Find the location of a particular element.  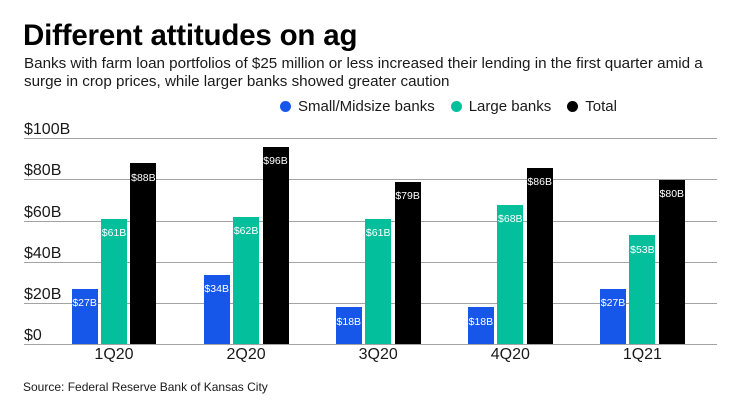

bar-3Q20-series-2: $61B is located at coordinates (378, 281).